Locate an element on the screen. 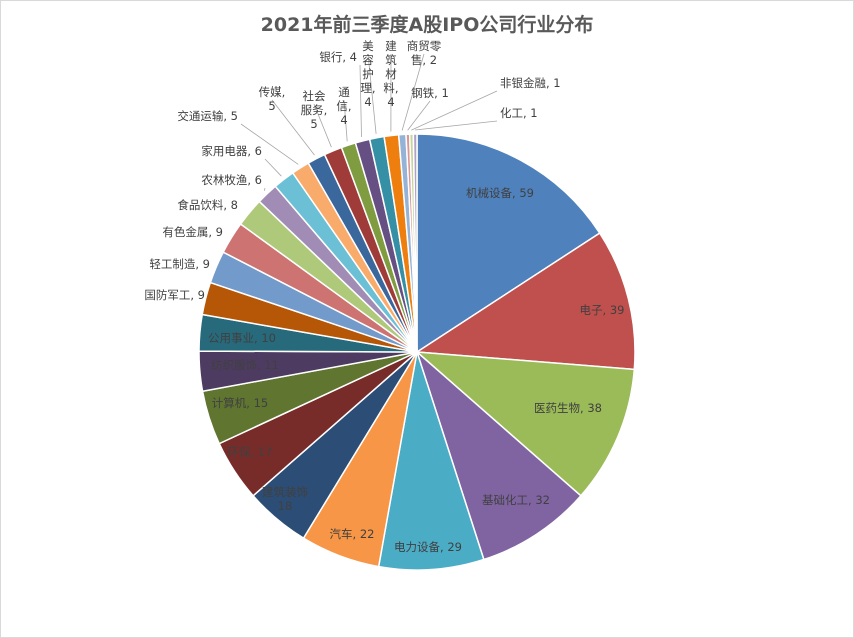 Image resolution: width=854 pixels, height=638 pixels. slice-label: 机械设备, 59 is located at coordinates (500, 193).